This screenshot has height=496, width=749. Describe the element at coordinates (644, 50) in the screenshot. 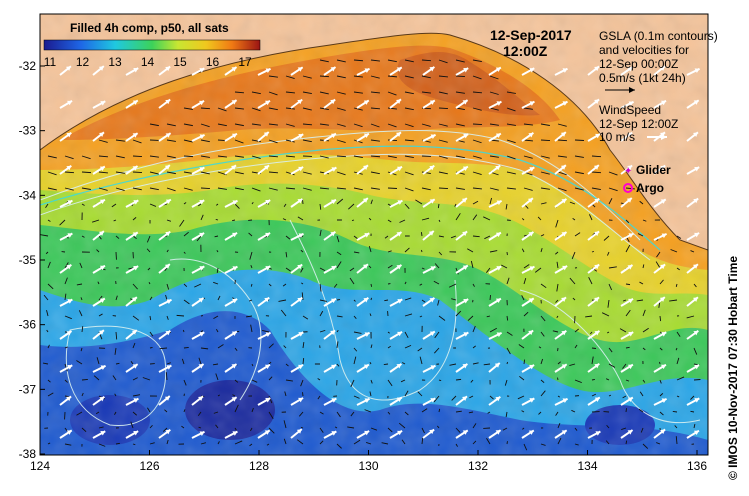

I see `gsla-legend-line2: and velocities for` at that location.